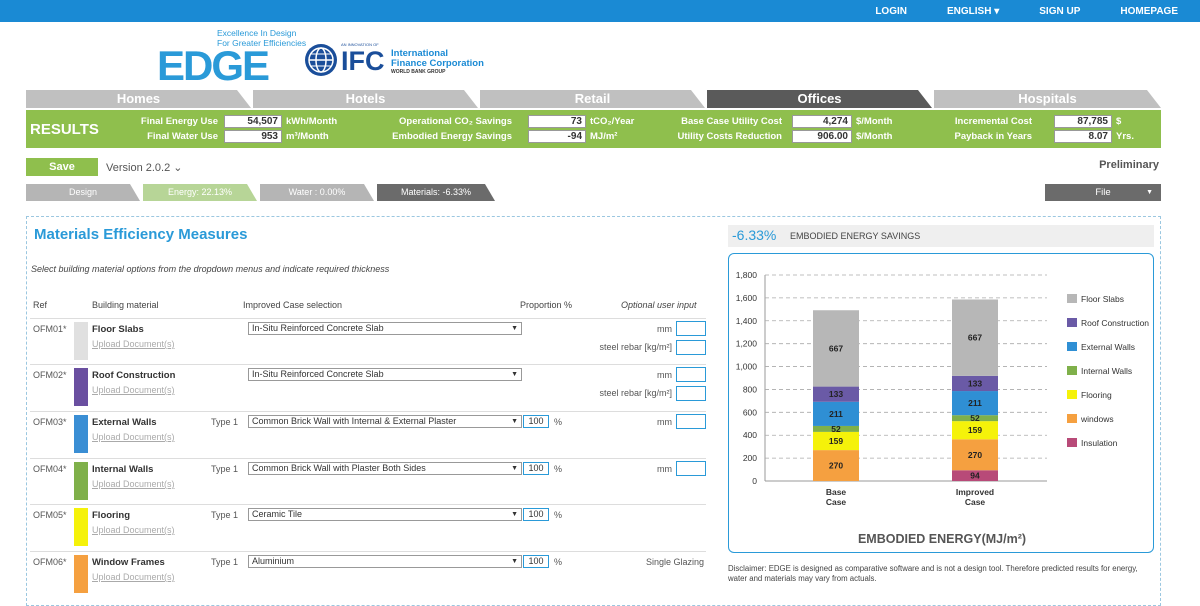 The image size is (1200, 606). I want to click on y-tick-label: 800, so click(750, 389).